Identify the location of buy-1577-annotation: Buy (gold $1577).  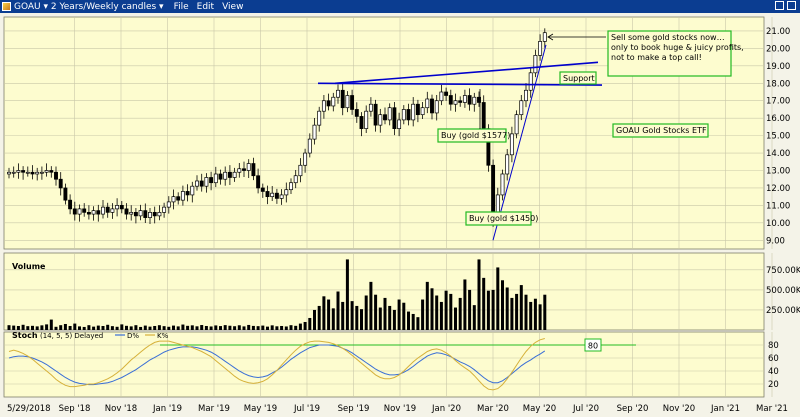
(475, 135).